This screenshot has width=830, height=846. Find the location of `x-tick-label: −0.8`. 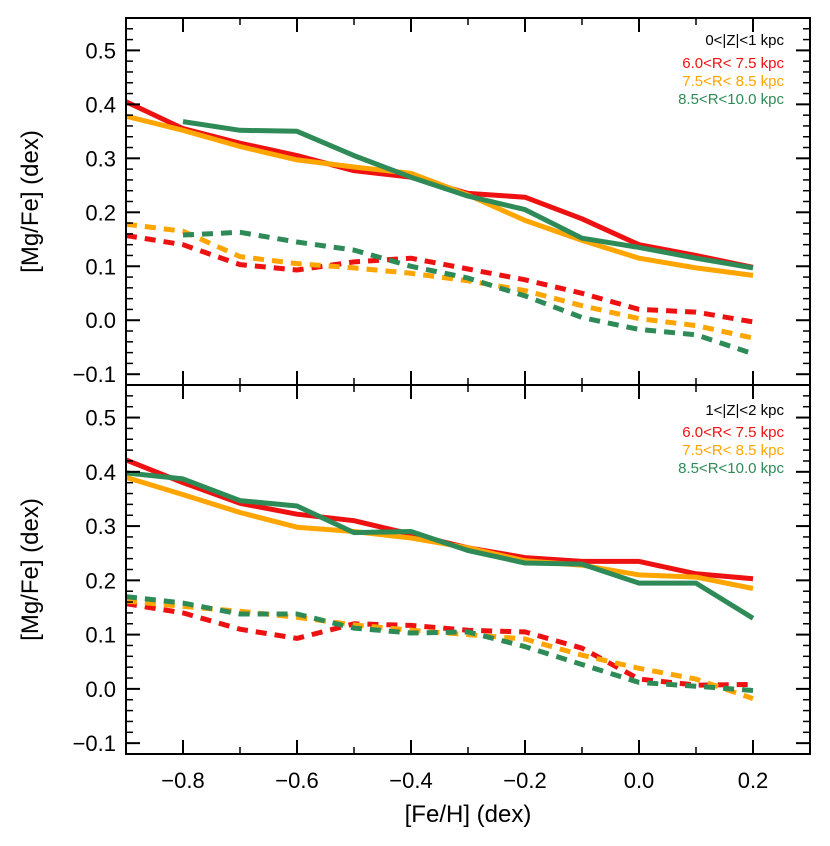

x-tick-label: −0.8 is located at coordinates (182, 780).